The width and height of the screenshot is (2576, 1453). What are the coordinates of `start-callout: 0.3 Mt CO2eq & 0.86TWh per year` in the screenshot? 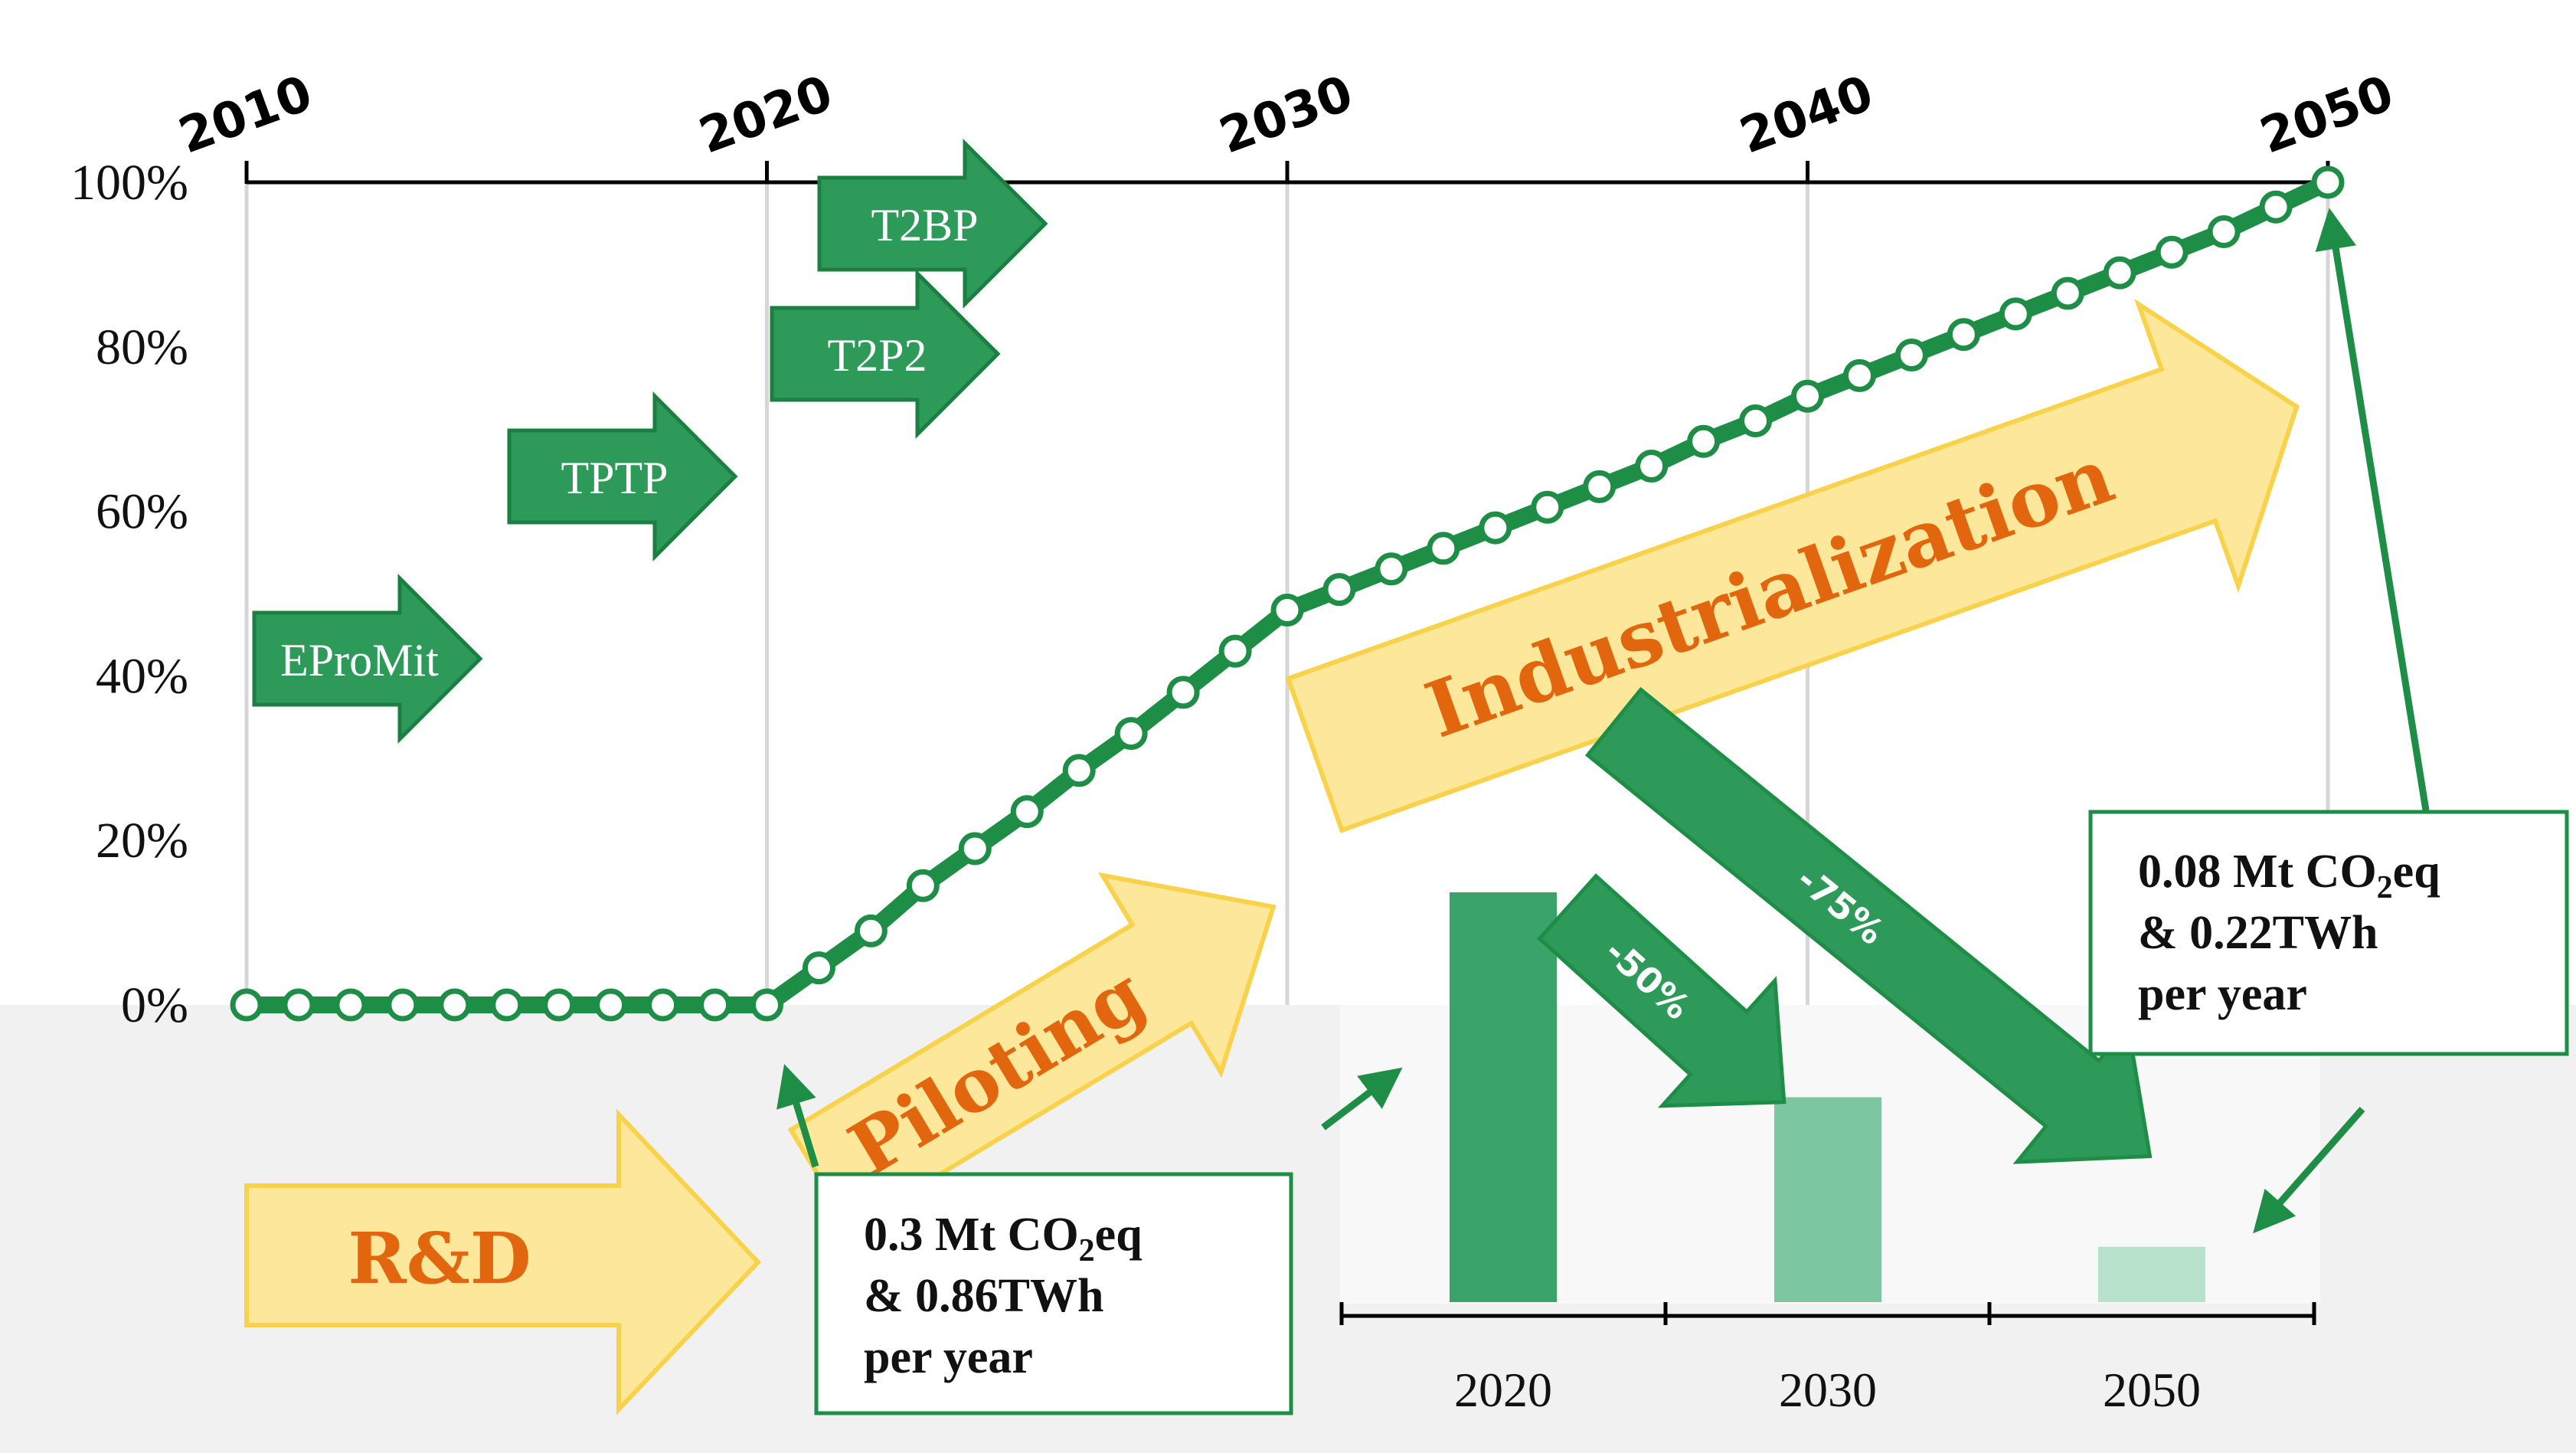 It's located at (1053, 1293).